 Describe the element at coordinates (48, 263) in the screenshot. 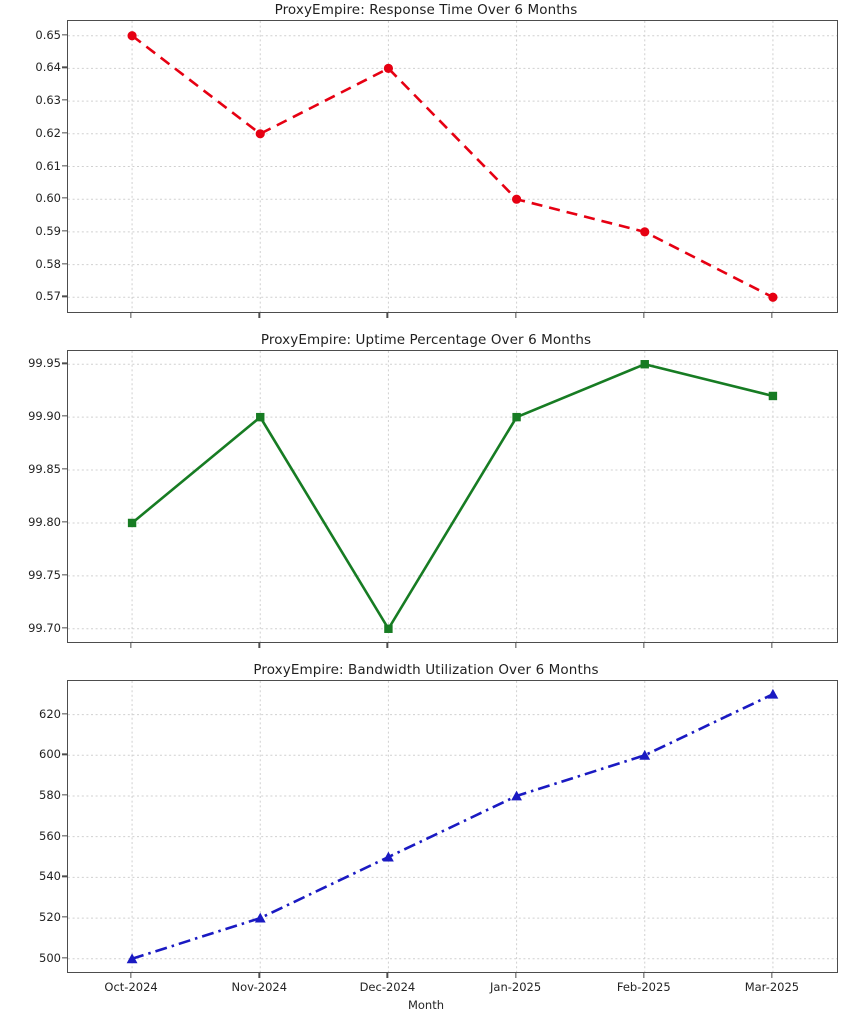

I see `y-axis-tick-label: 0.58` at that location.